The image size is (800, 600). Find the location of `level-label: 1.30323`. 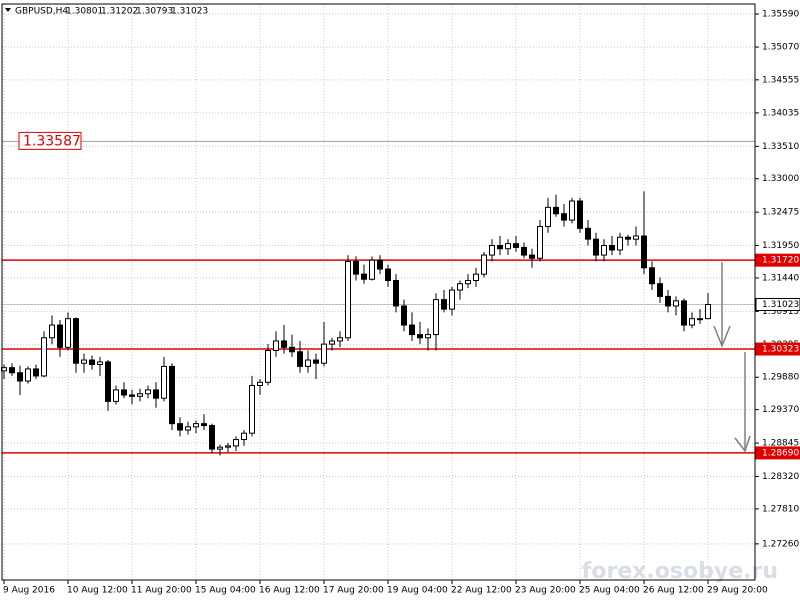

level-label: 1.30323 is located at coordinates (780, 350).